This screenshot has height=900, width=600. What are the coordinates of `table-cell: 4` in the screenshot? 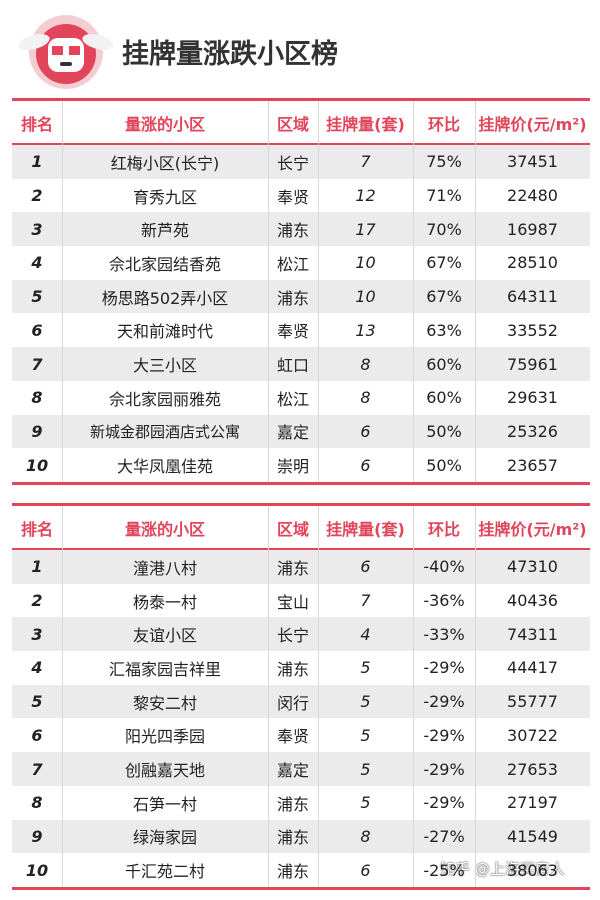 It's located at (365, 634).